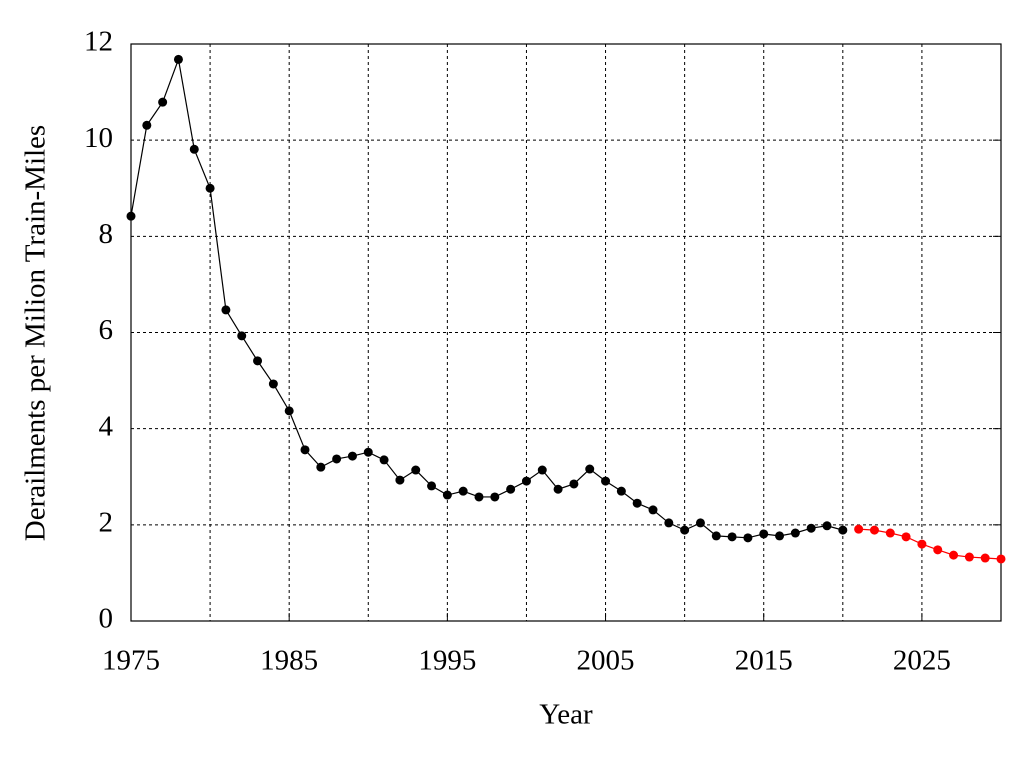  I want to click on x-tick-label: 1985, so click(289, 661).